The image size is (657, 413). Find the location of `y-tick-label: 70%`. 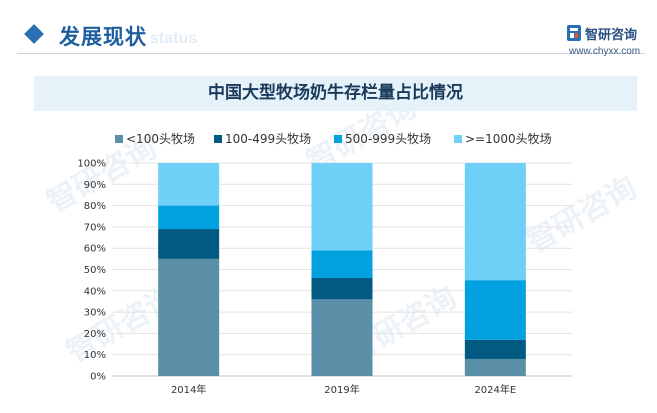

y-tick-label: 70% is located at coordinates (95, 227).